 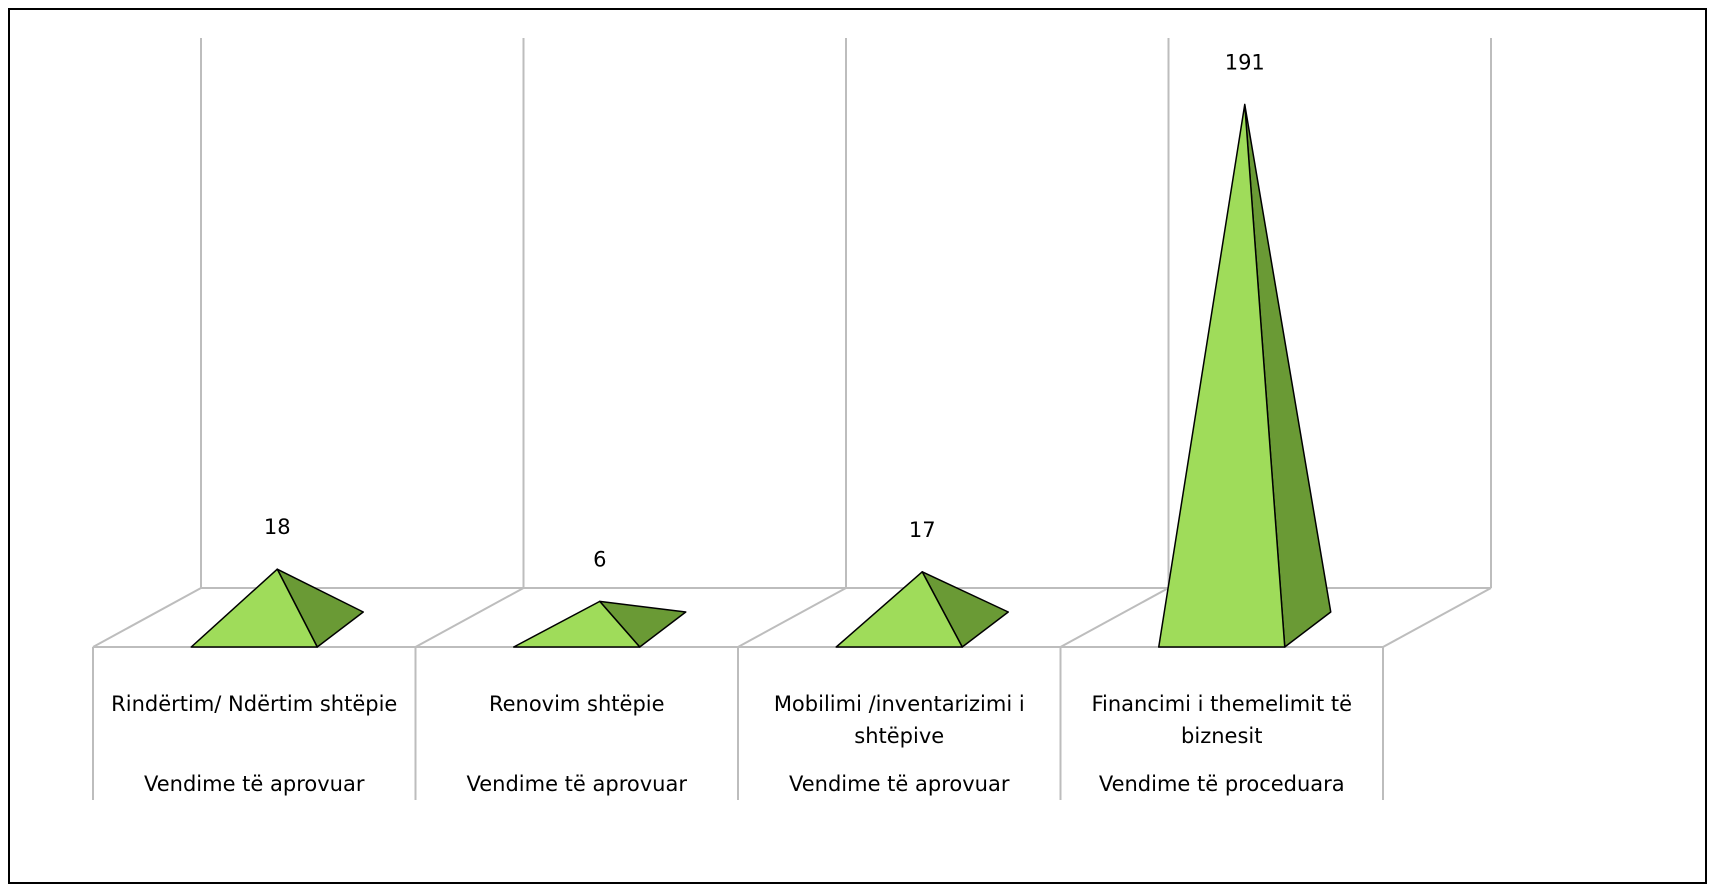 What do you see at coordinates (277, 527) in the screenshot?
I see `data-label: 18` at bounding box center [277, 527].